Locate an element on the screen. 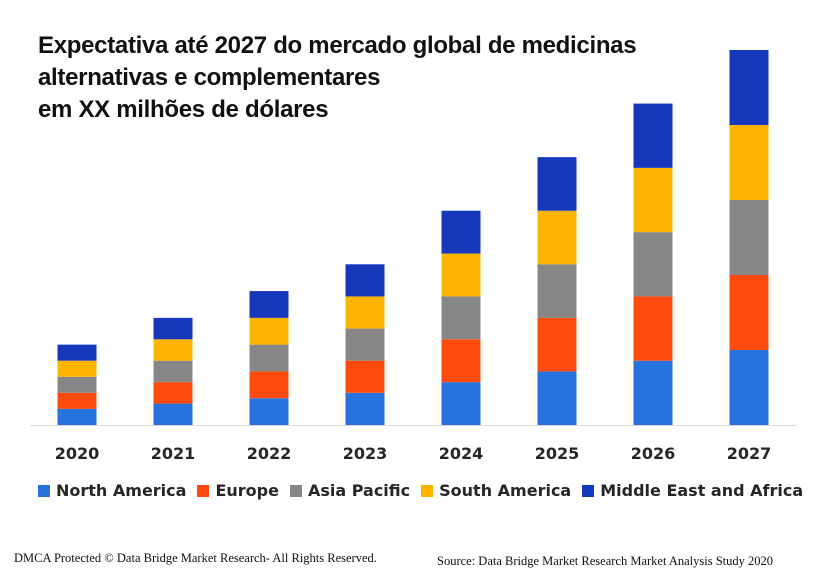 The image size is (816, 578). x-axis-labels: 2020 2021 2022 2023 2024 2025 2026 2027 is located at coordinates (413, 453).